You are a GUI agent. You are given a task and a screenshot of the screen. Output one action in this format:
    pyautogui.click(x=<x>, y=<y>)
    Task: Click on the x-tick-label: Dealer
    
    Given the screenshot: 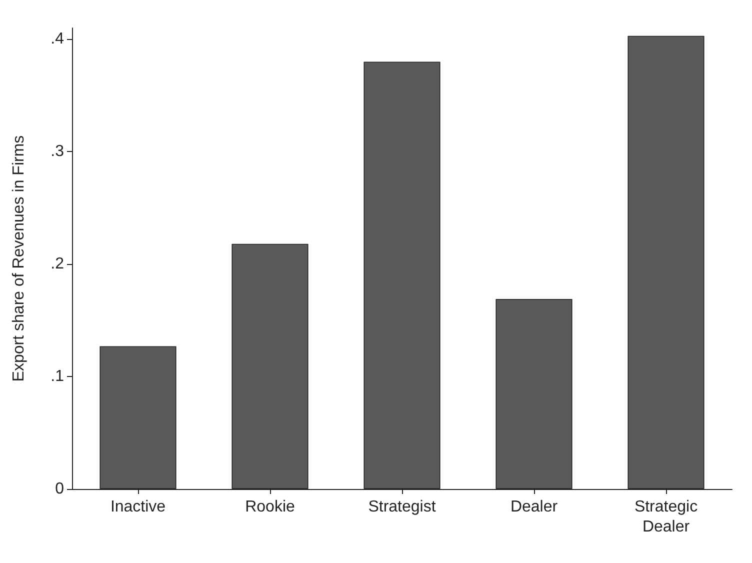 What is the action you would take?
    pyautogui.click(x=534, y=507)
    